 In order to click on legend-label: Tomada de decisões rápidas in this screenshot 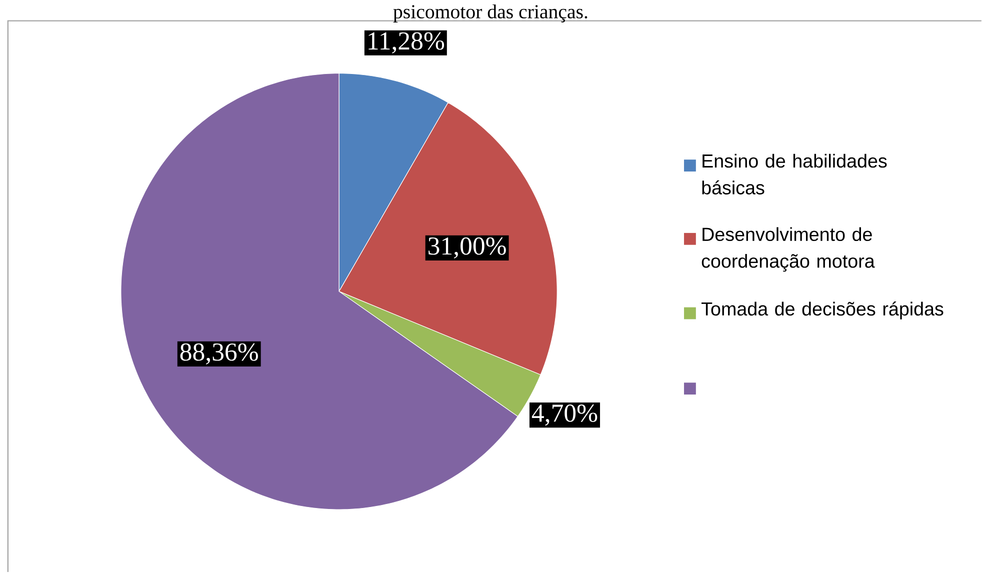, I will do `click(822, 311)`.